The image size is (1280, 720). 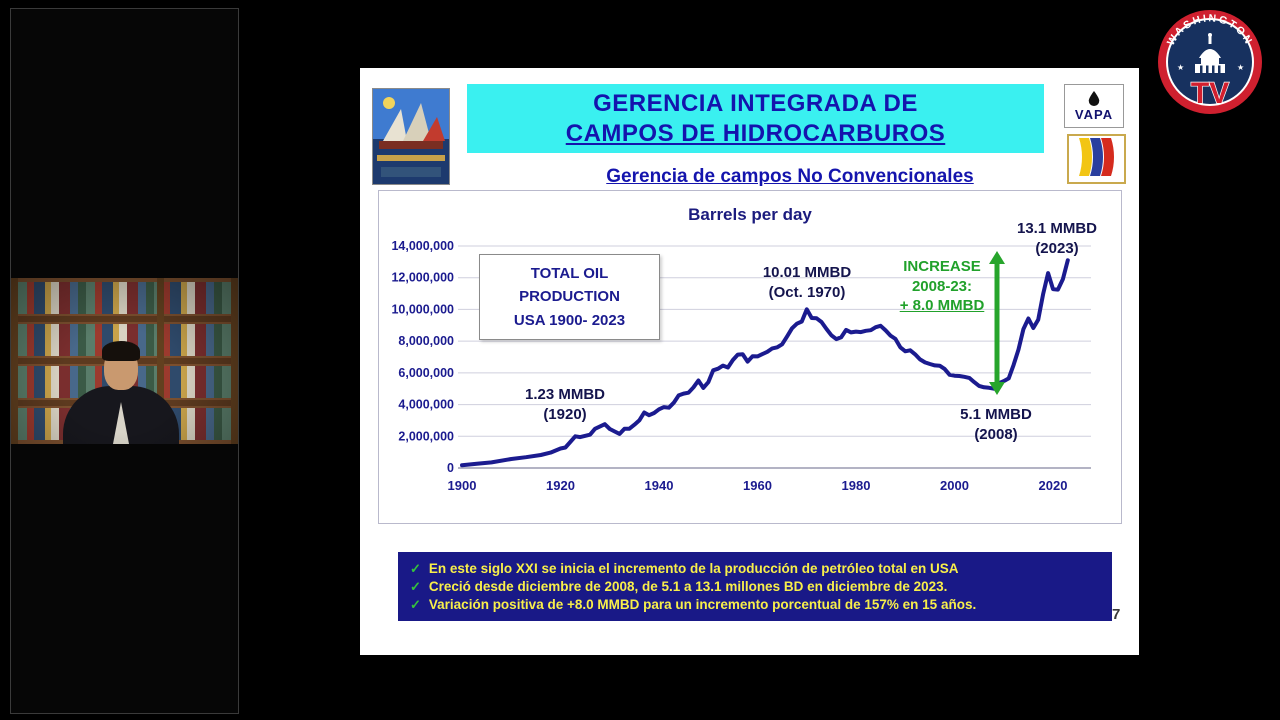 What do you see at coordinates (807, 282) in the screenshot?
I see `chart-annotation-peak-1970: 10.01 MMBD (Oct. 1970)` at bounding box center [807, 282].